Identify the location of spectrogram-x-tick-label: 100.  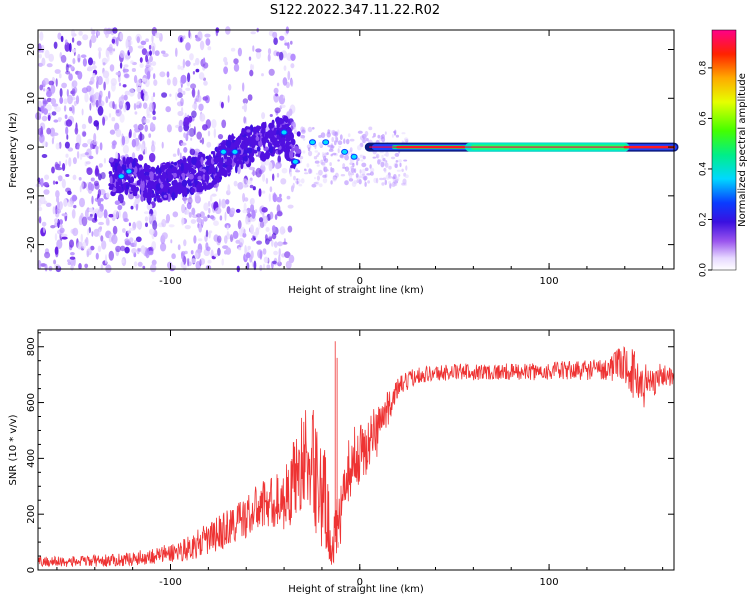
(549, 281).